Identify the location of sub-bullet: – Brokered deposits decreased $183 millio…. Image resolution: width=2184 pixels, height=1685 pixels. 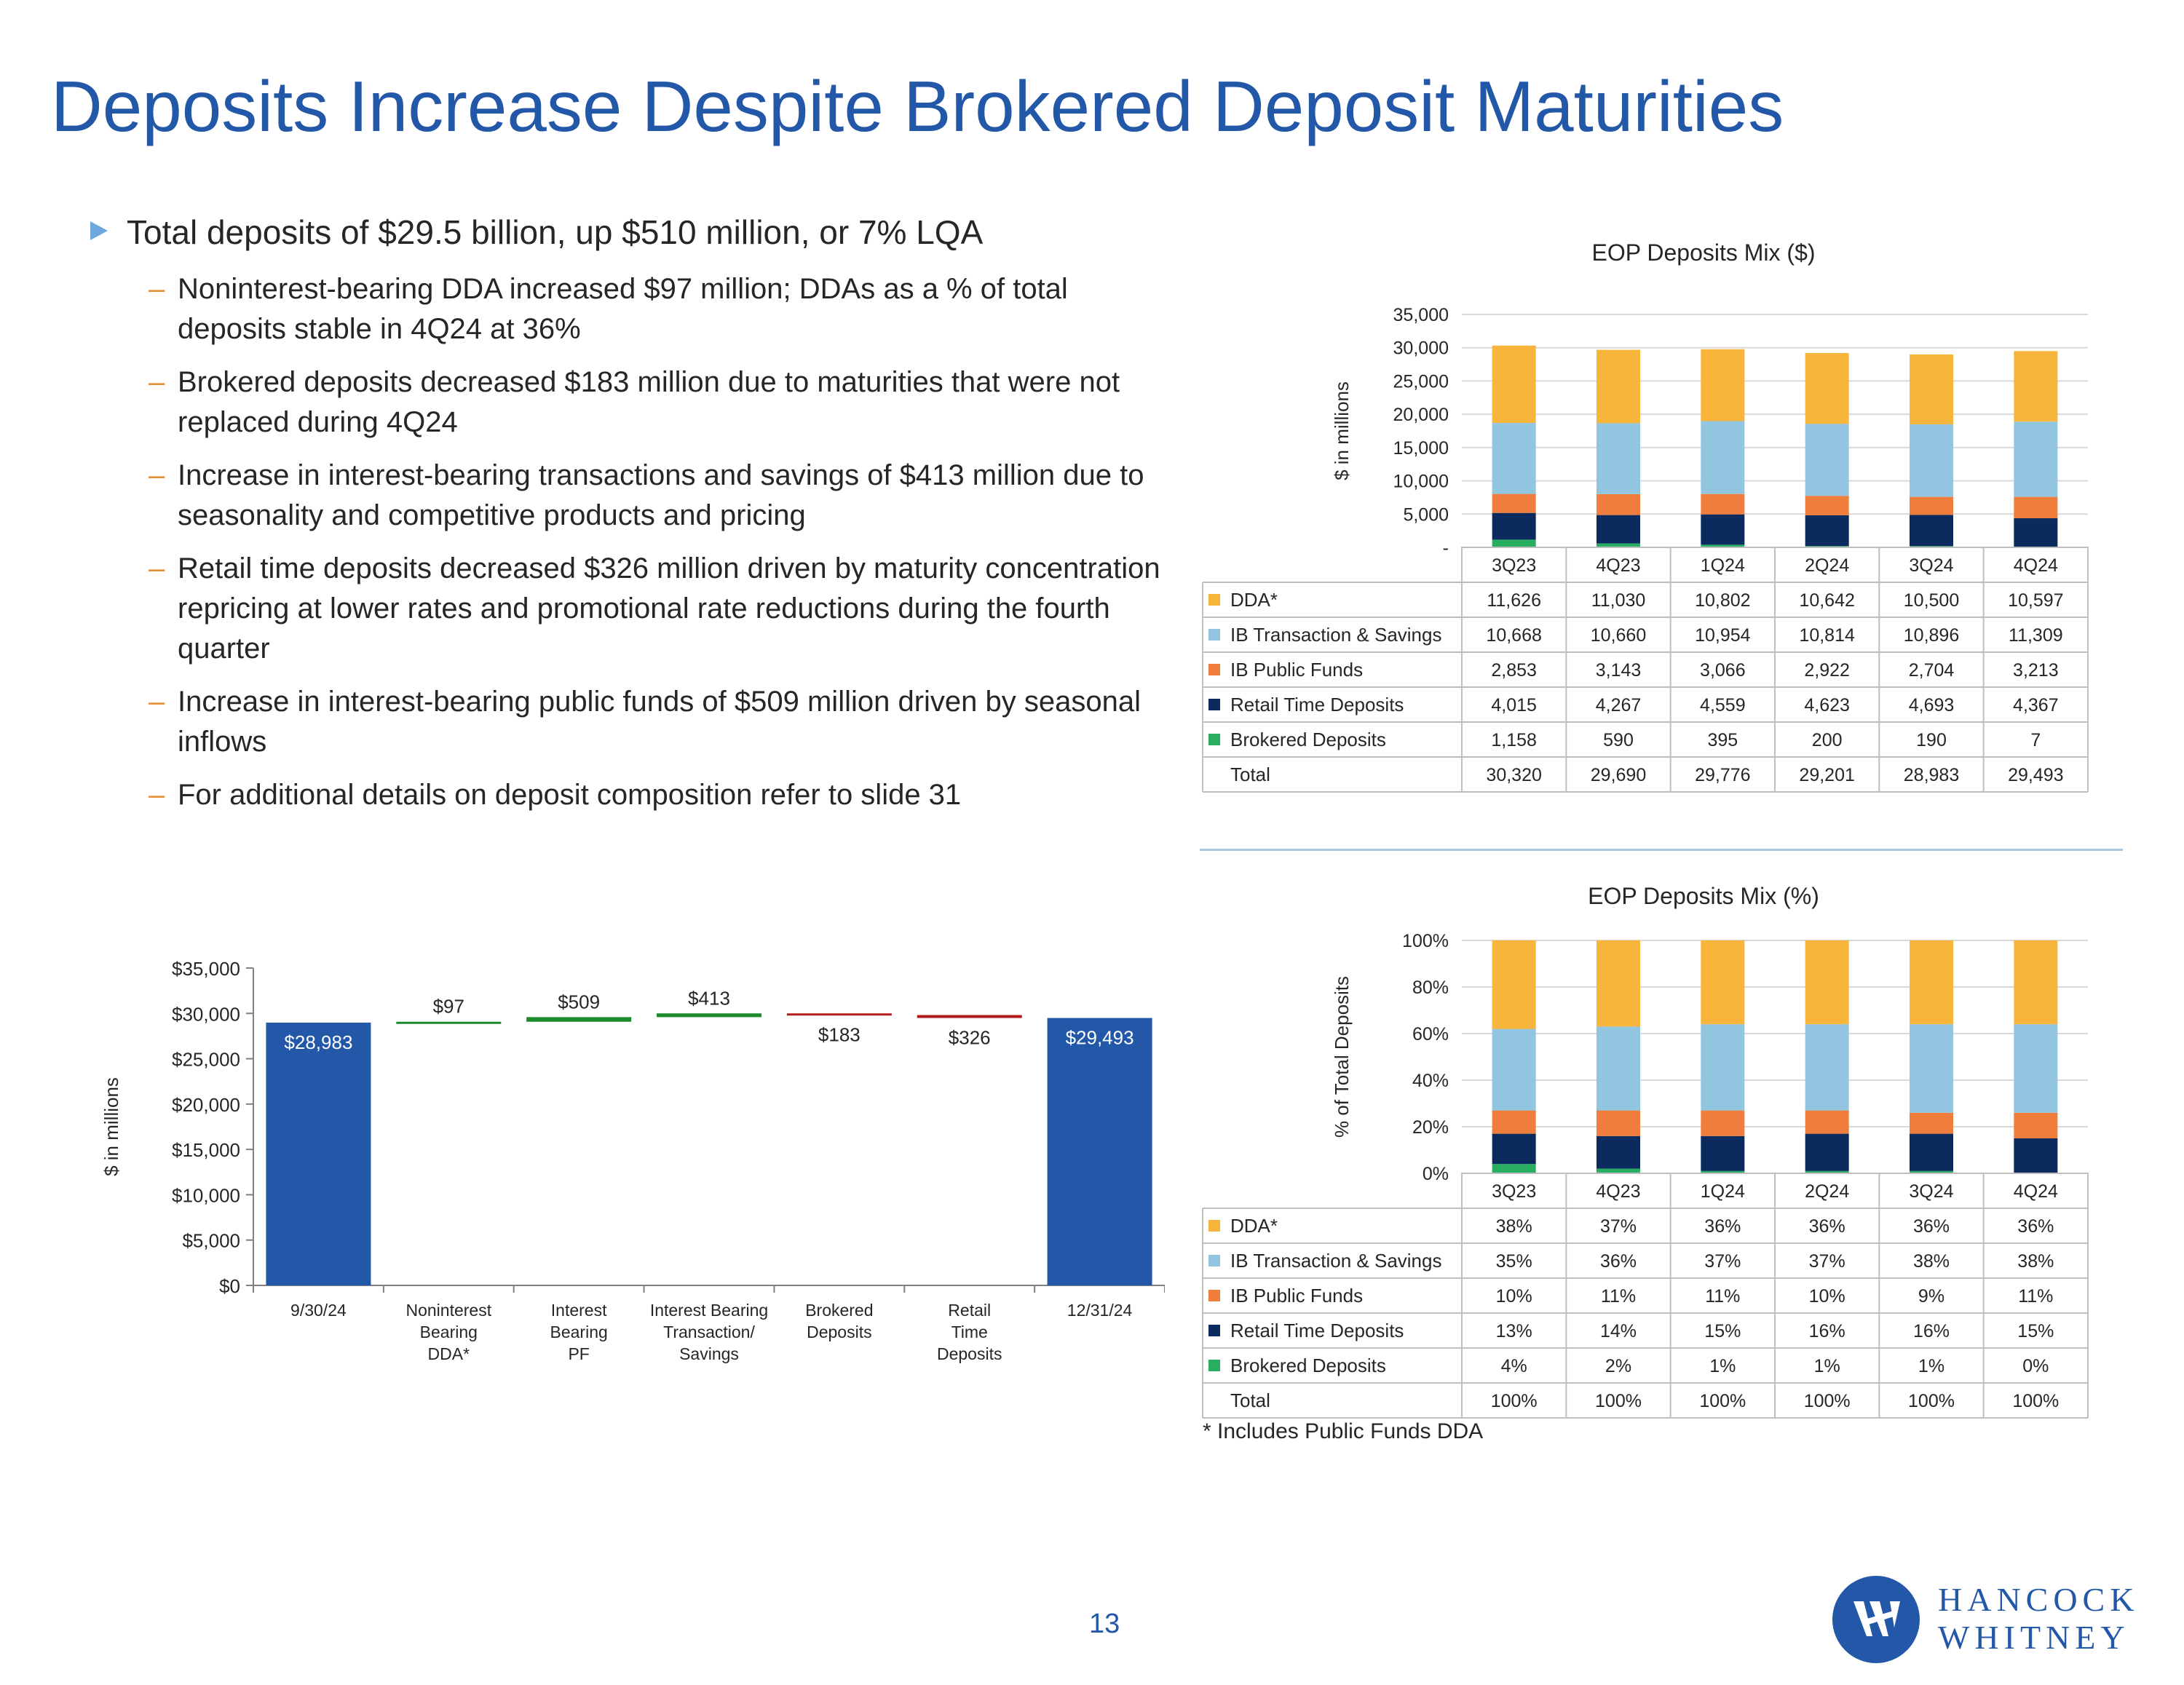
(636, 402).